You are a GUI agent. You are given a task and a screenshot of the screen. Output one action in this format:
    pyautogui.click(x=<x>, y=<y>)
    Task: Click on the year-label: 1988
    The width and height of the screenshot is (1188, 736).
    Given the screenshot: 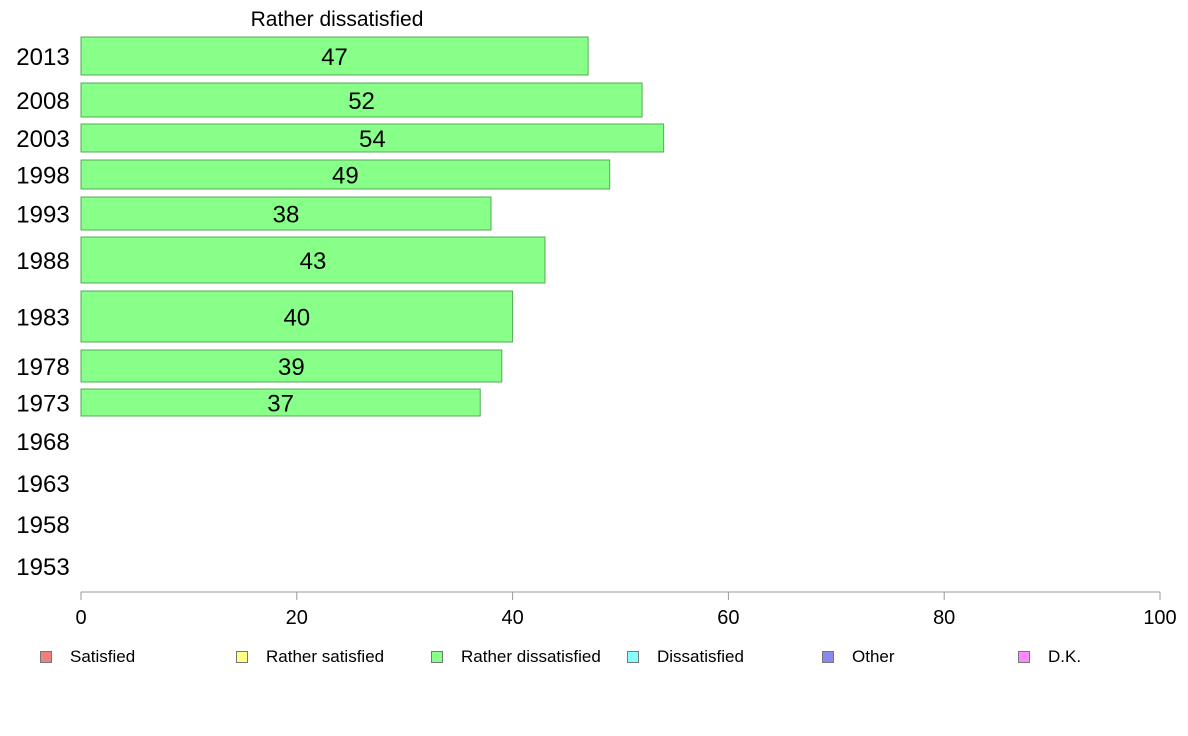 What is the action you would take?
    pyautogui.click(x=42, y=261)
    